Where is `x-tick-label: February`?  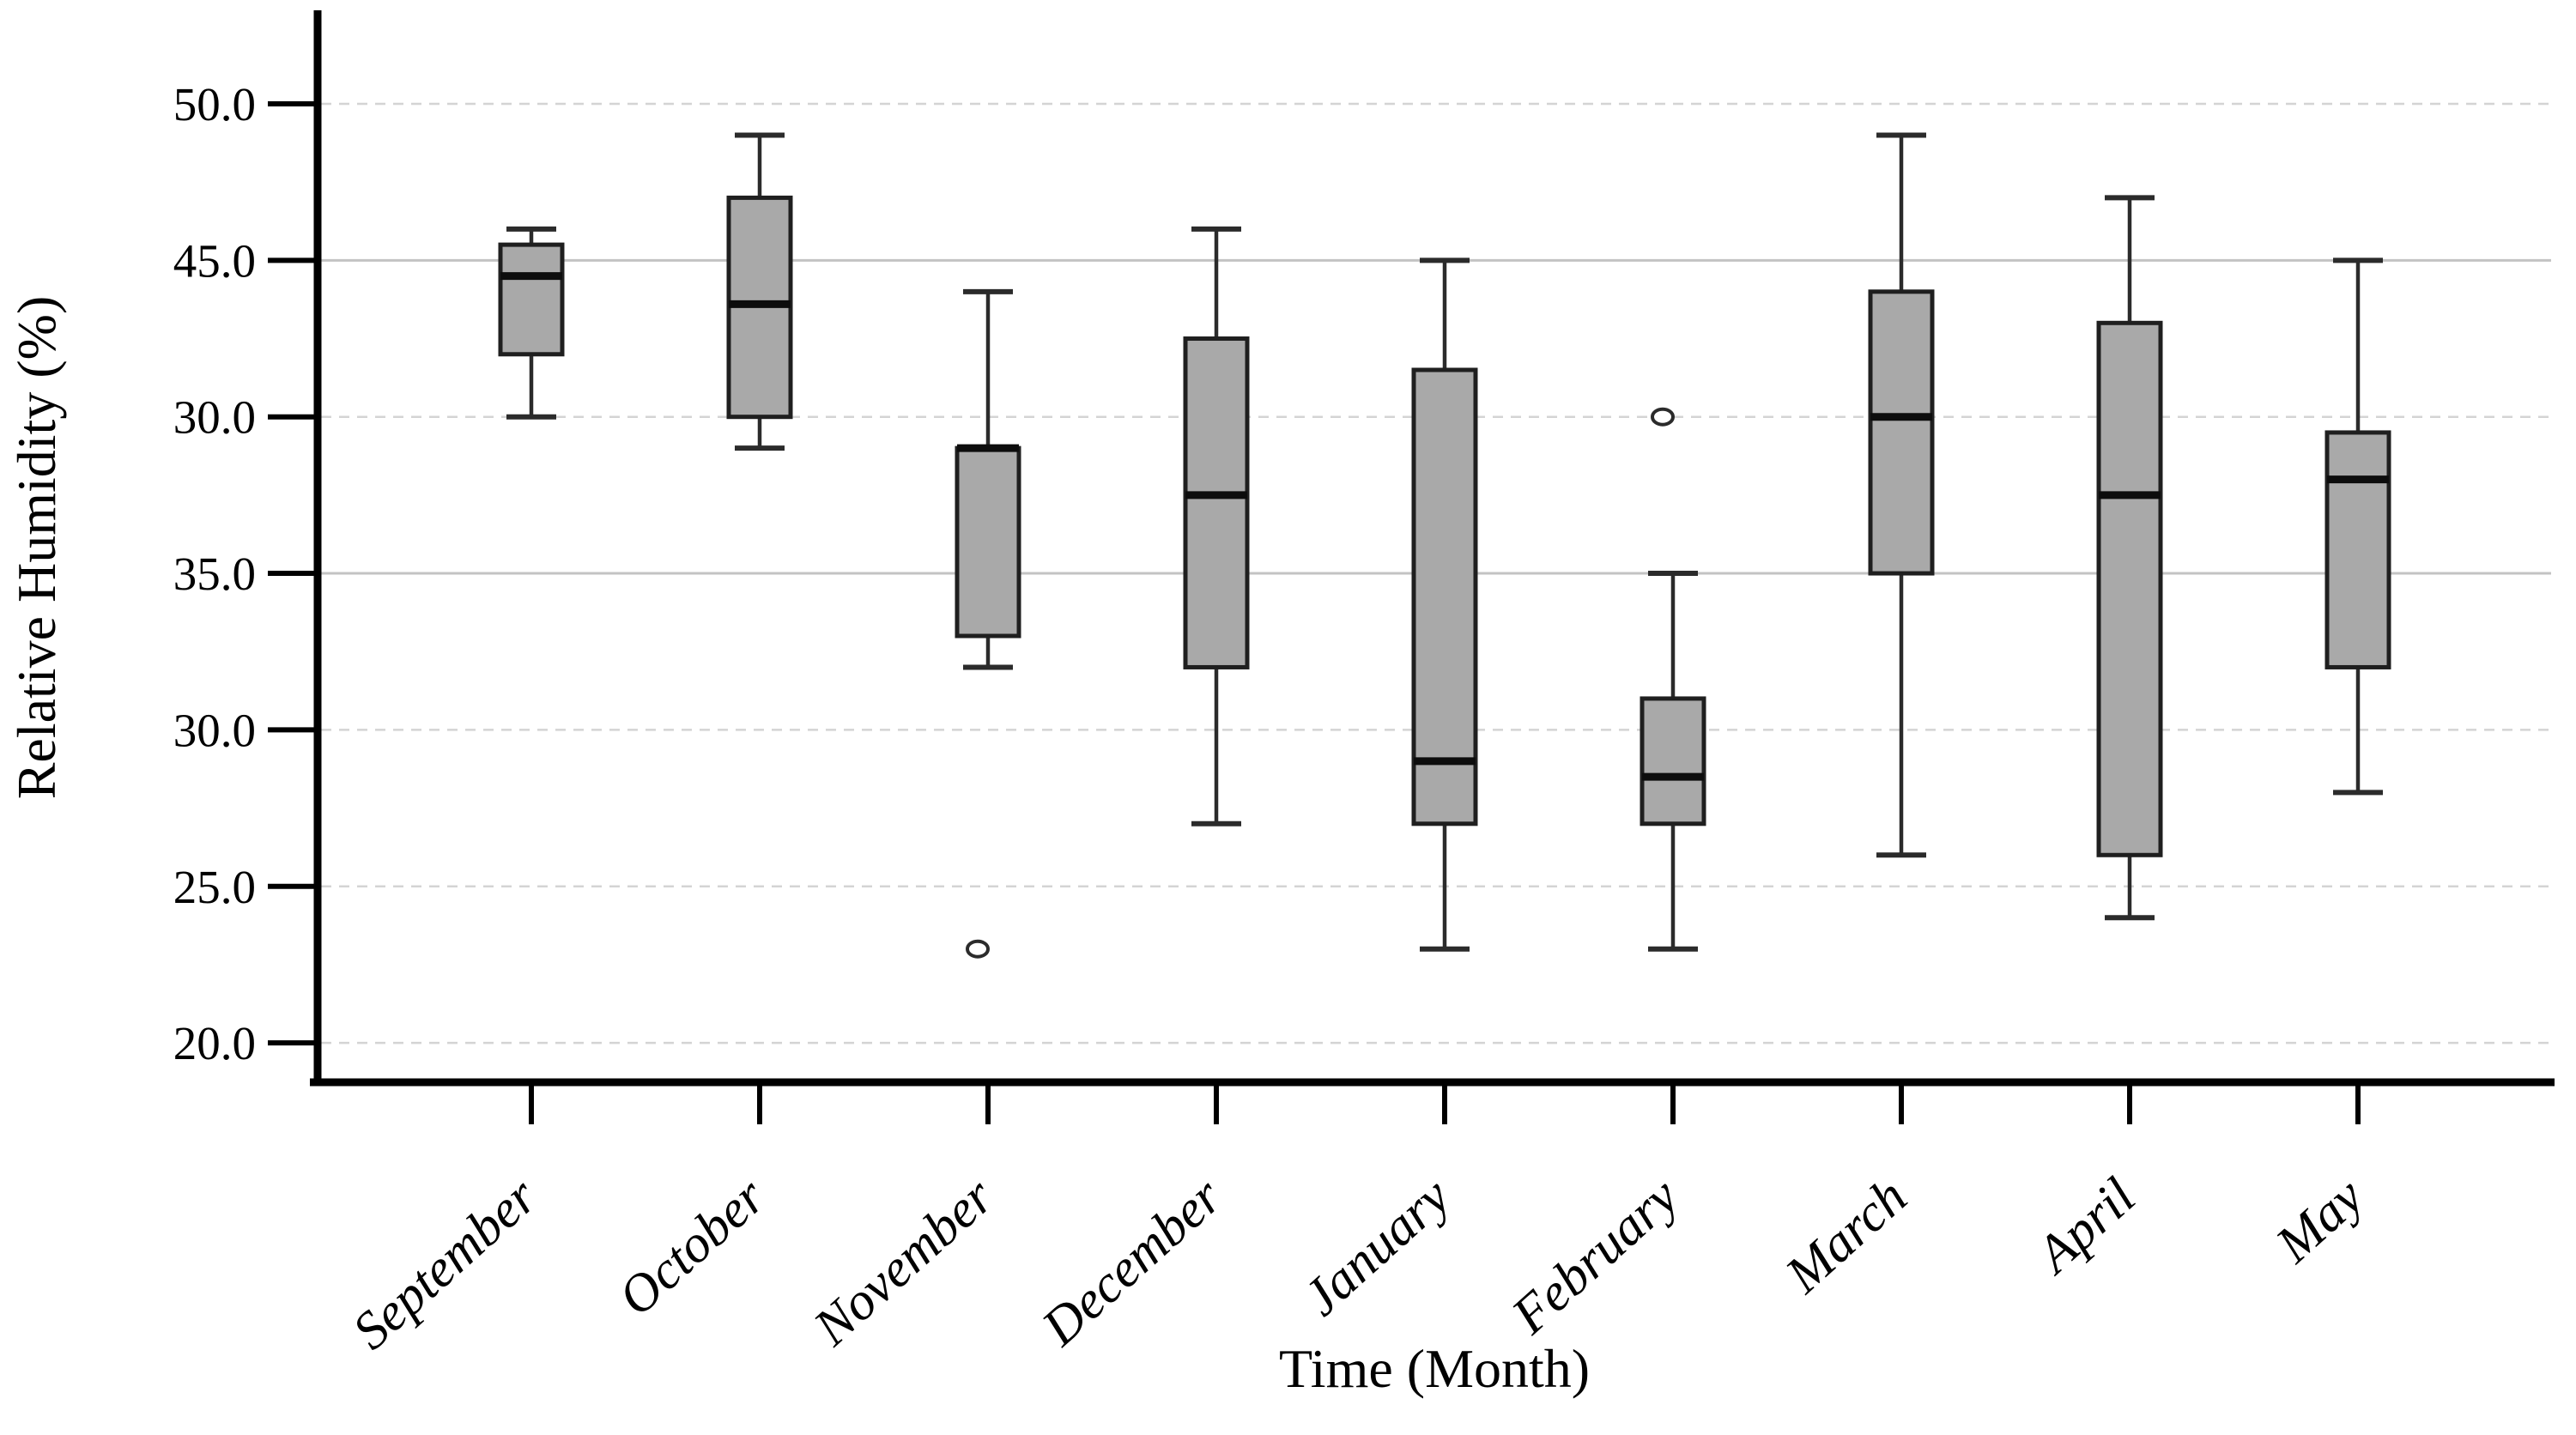 x-tick-label: February is located at coordinates (1595, 1256).